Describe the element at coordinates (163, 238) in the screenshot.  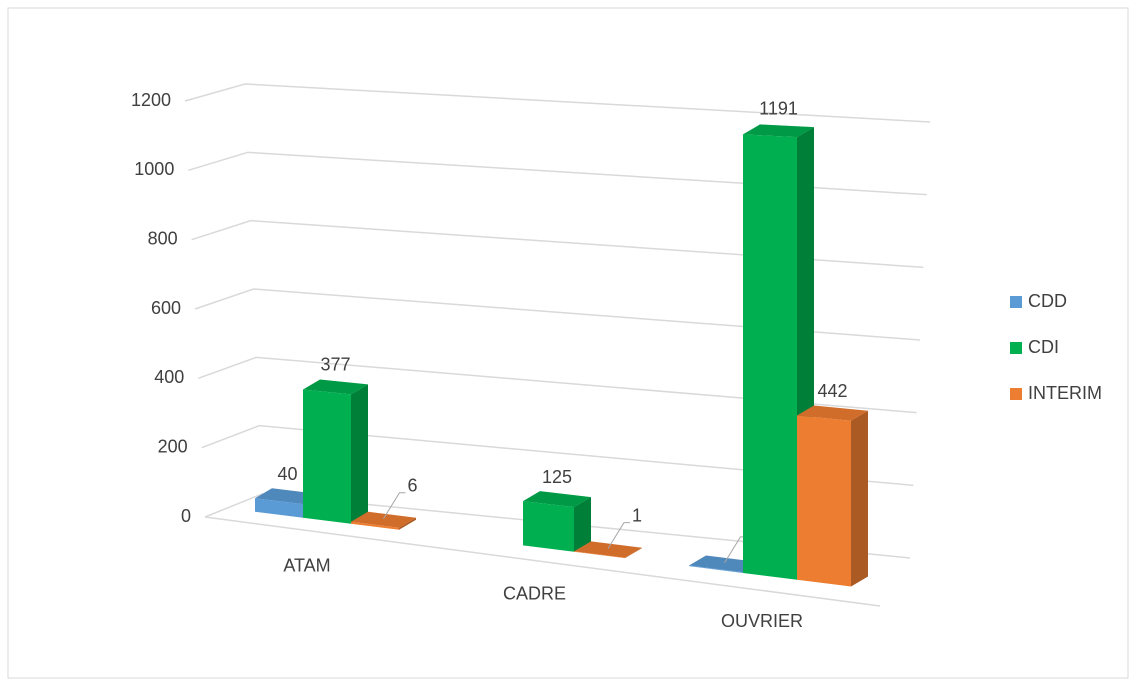
I see `y-tick-label: 800` at that location.